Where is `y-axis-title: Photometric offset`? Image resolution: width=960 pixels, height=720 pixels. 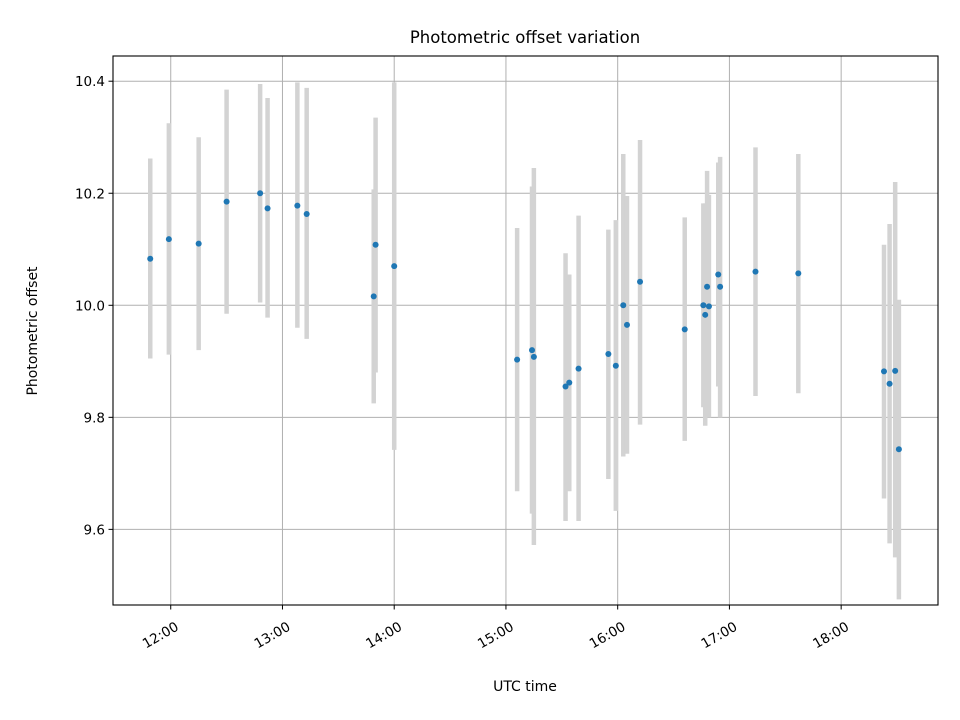
y-axis-title: Photometric offset is located at coordinates (33, 331).